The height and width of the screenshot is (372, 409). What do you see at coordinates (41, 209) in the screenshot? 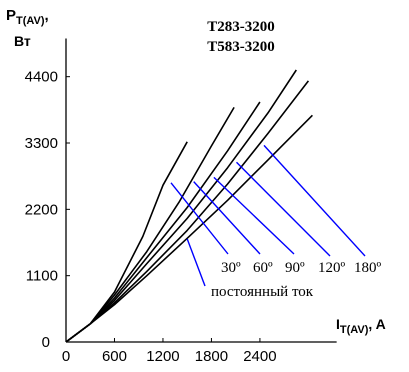
I see `y-tick-label: 2200` at bounding box center [41, 209].